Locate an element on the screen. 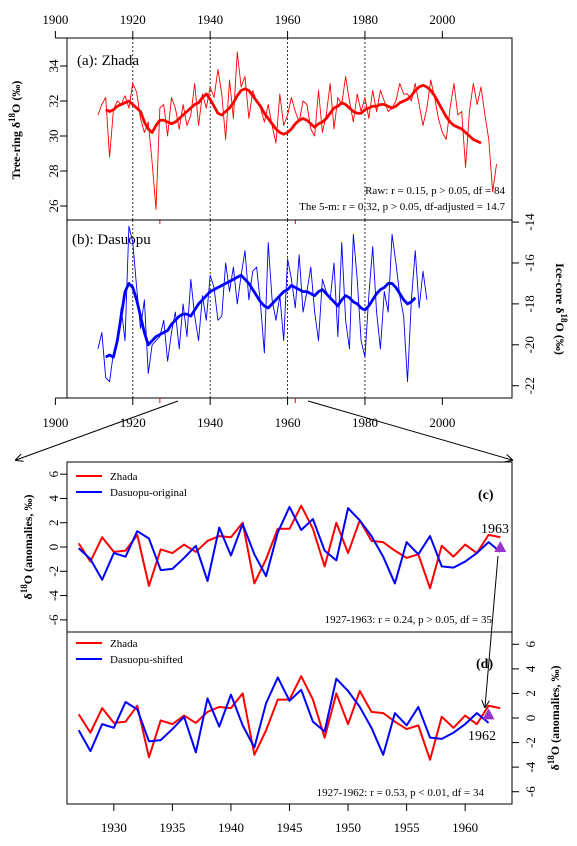 Image resolution: width=577 pixels, height=846 pixels. panel-b-label: (b): Dasuopu is located at coordinates (111, 240).